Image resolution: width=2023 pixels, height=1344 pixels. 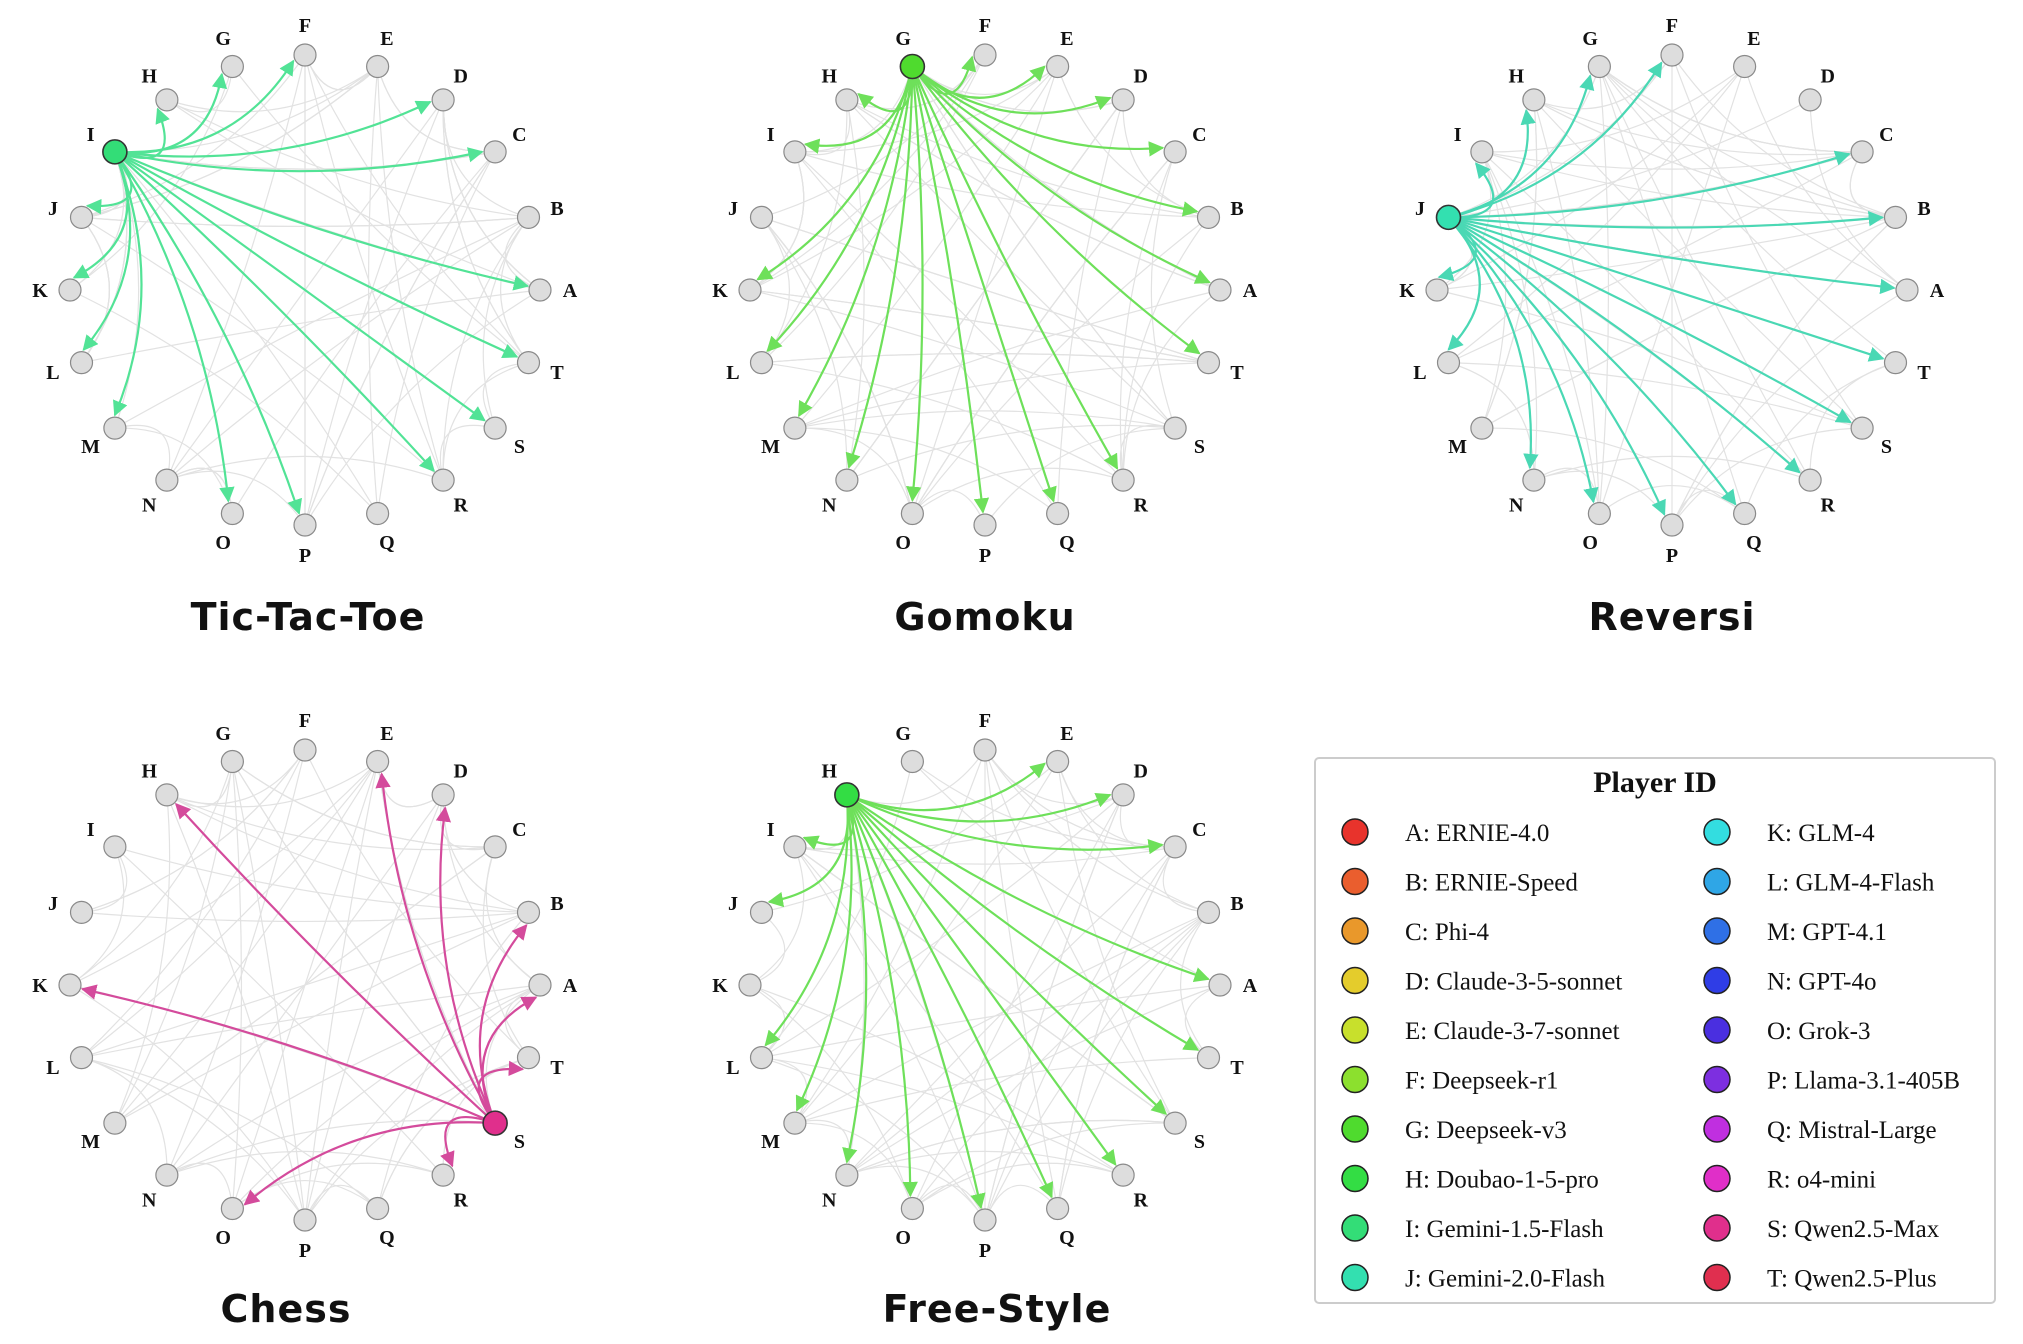 What do you see at coordinates (1058, 761) in the screenshot?
I see `node-E` at bounding box center [1058, 761].